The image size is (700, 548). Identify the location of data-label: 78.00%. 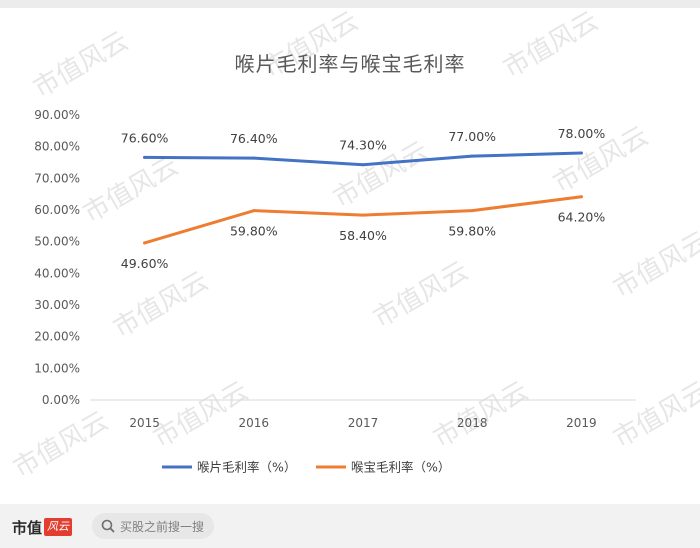
(582, 133).